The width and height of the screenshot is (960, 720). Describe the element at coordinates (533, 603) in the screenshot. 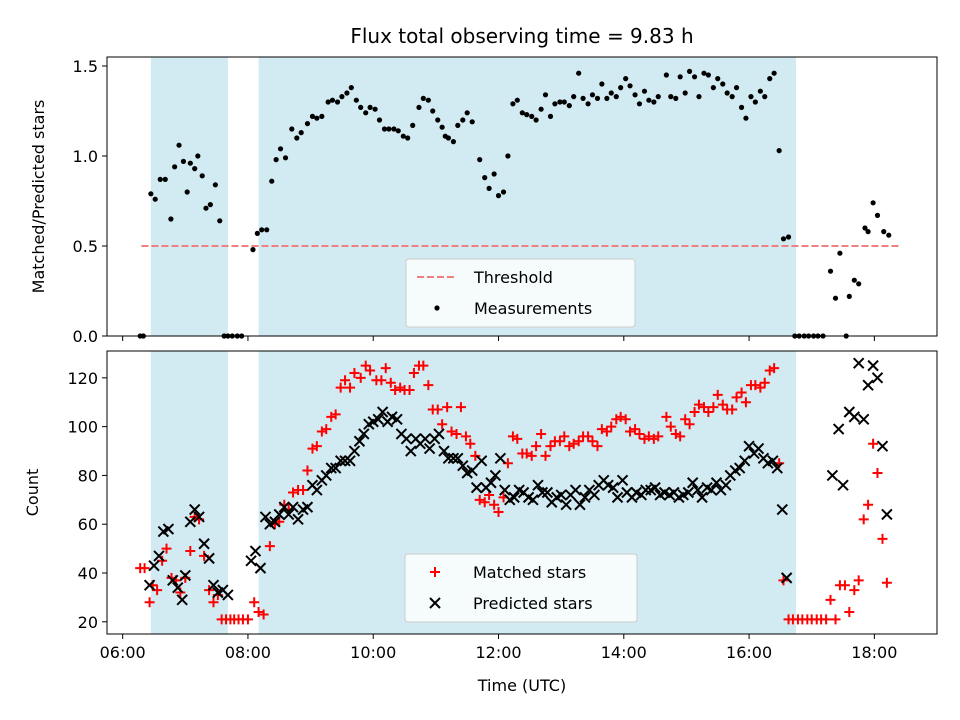

I see `legend-label-predicted: Predicted stars` at that location.